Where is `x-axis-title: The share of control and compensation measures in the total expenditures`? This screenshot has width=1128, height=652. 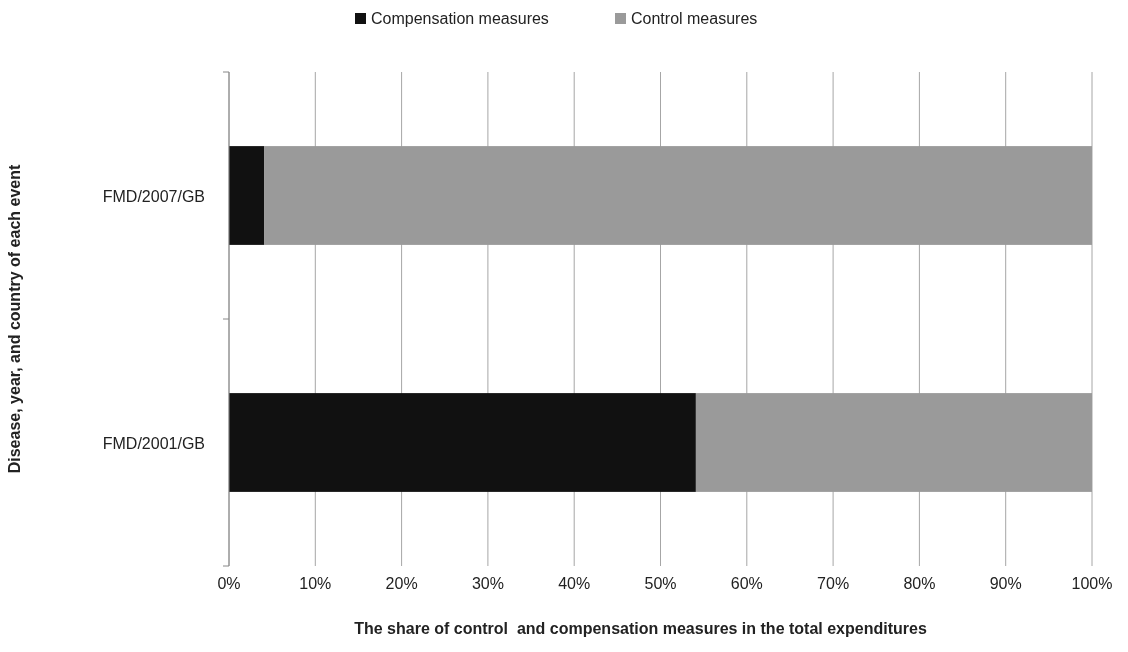
x-axis-title: The share of control and compensation measures in the total expenditures is located at coordinates (640, 628).